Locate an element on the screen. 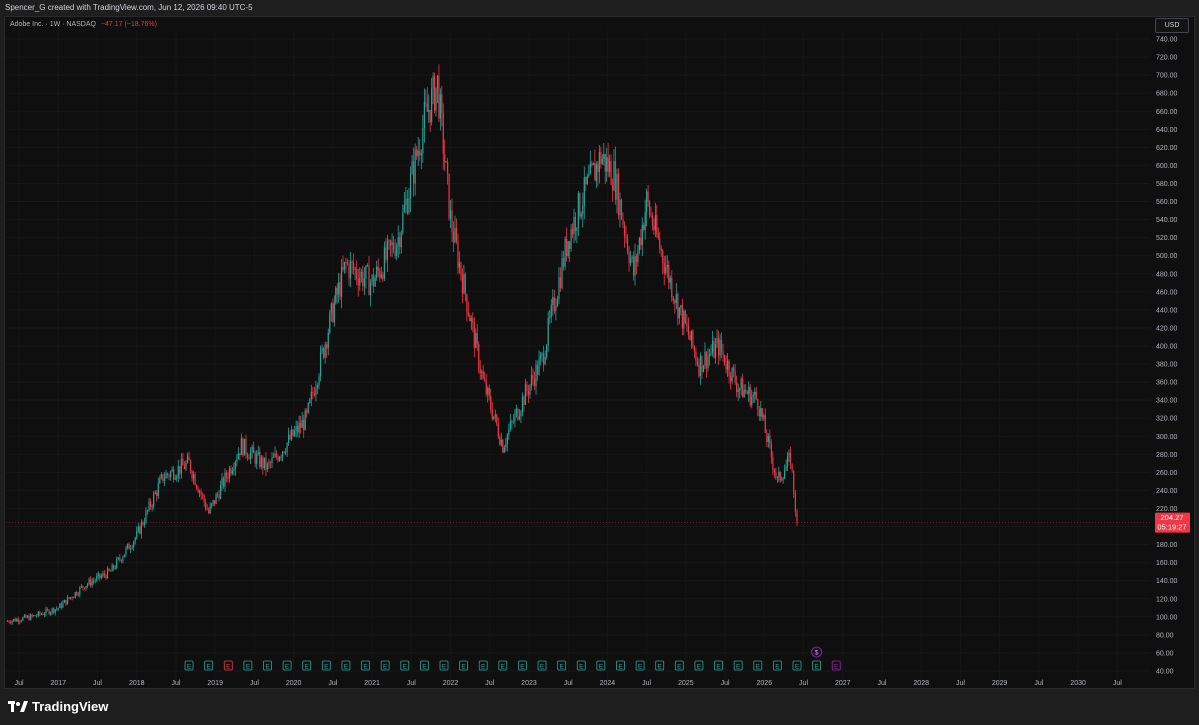  price-tick-label: 340.00 is located at coordinates (1167, 401).